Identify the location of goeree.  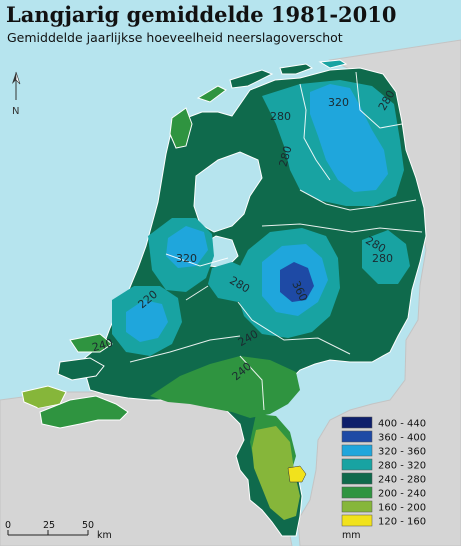
(91, 343).